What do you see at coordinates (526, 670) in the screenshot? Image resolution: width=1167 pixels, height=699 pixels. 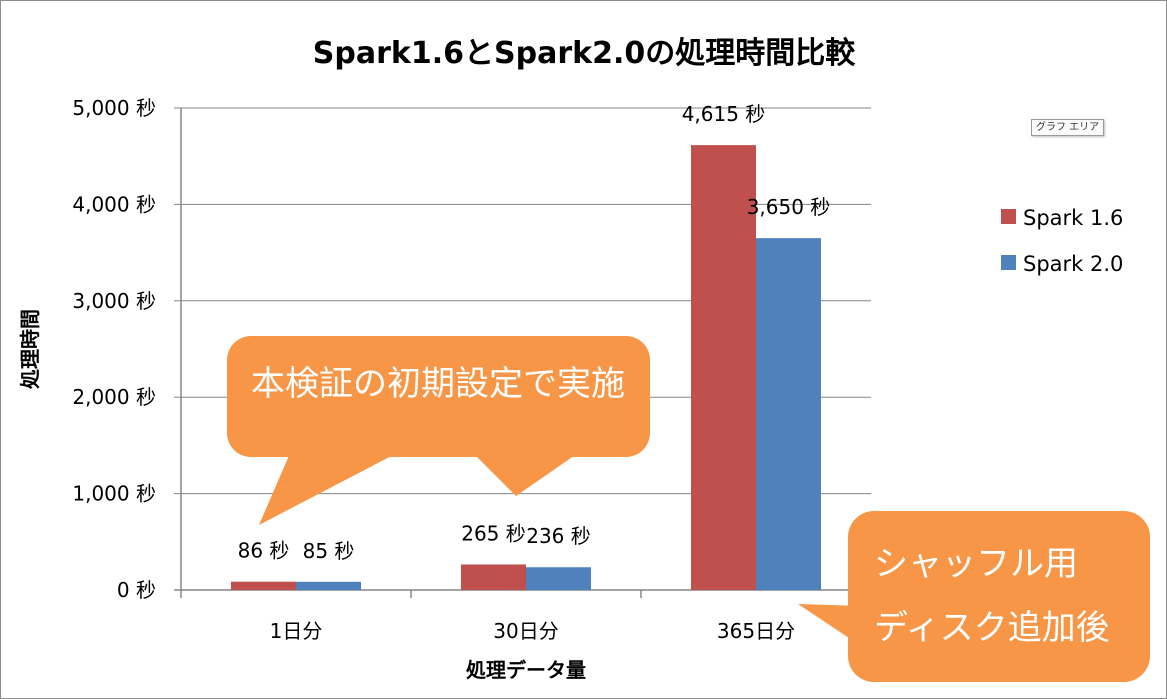 I see `x-axis-title: 処理データ量` at bounding box center [526, 670].